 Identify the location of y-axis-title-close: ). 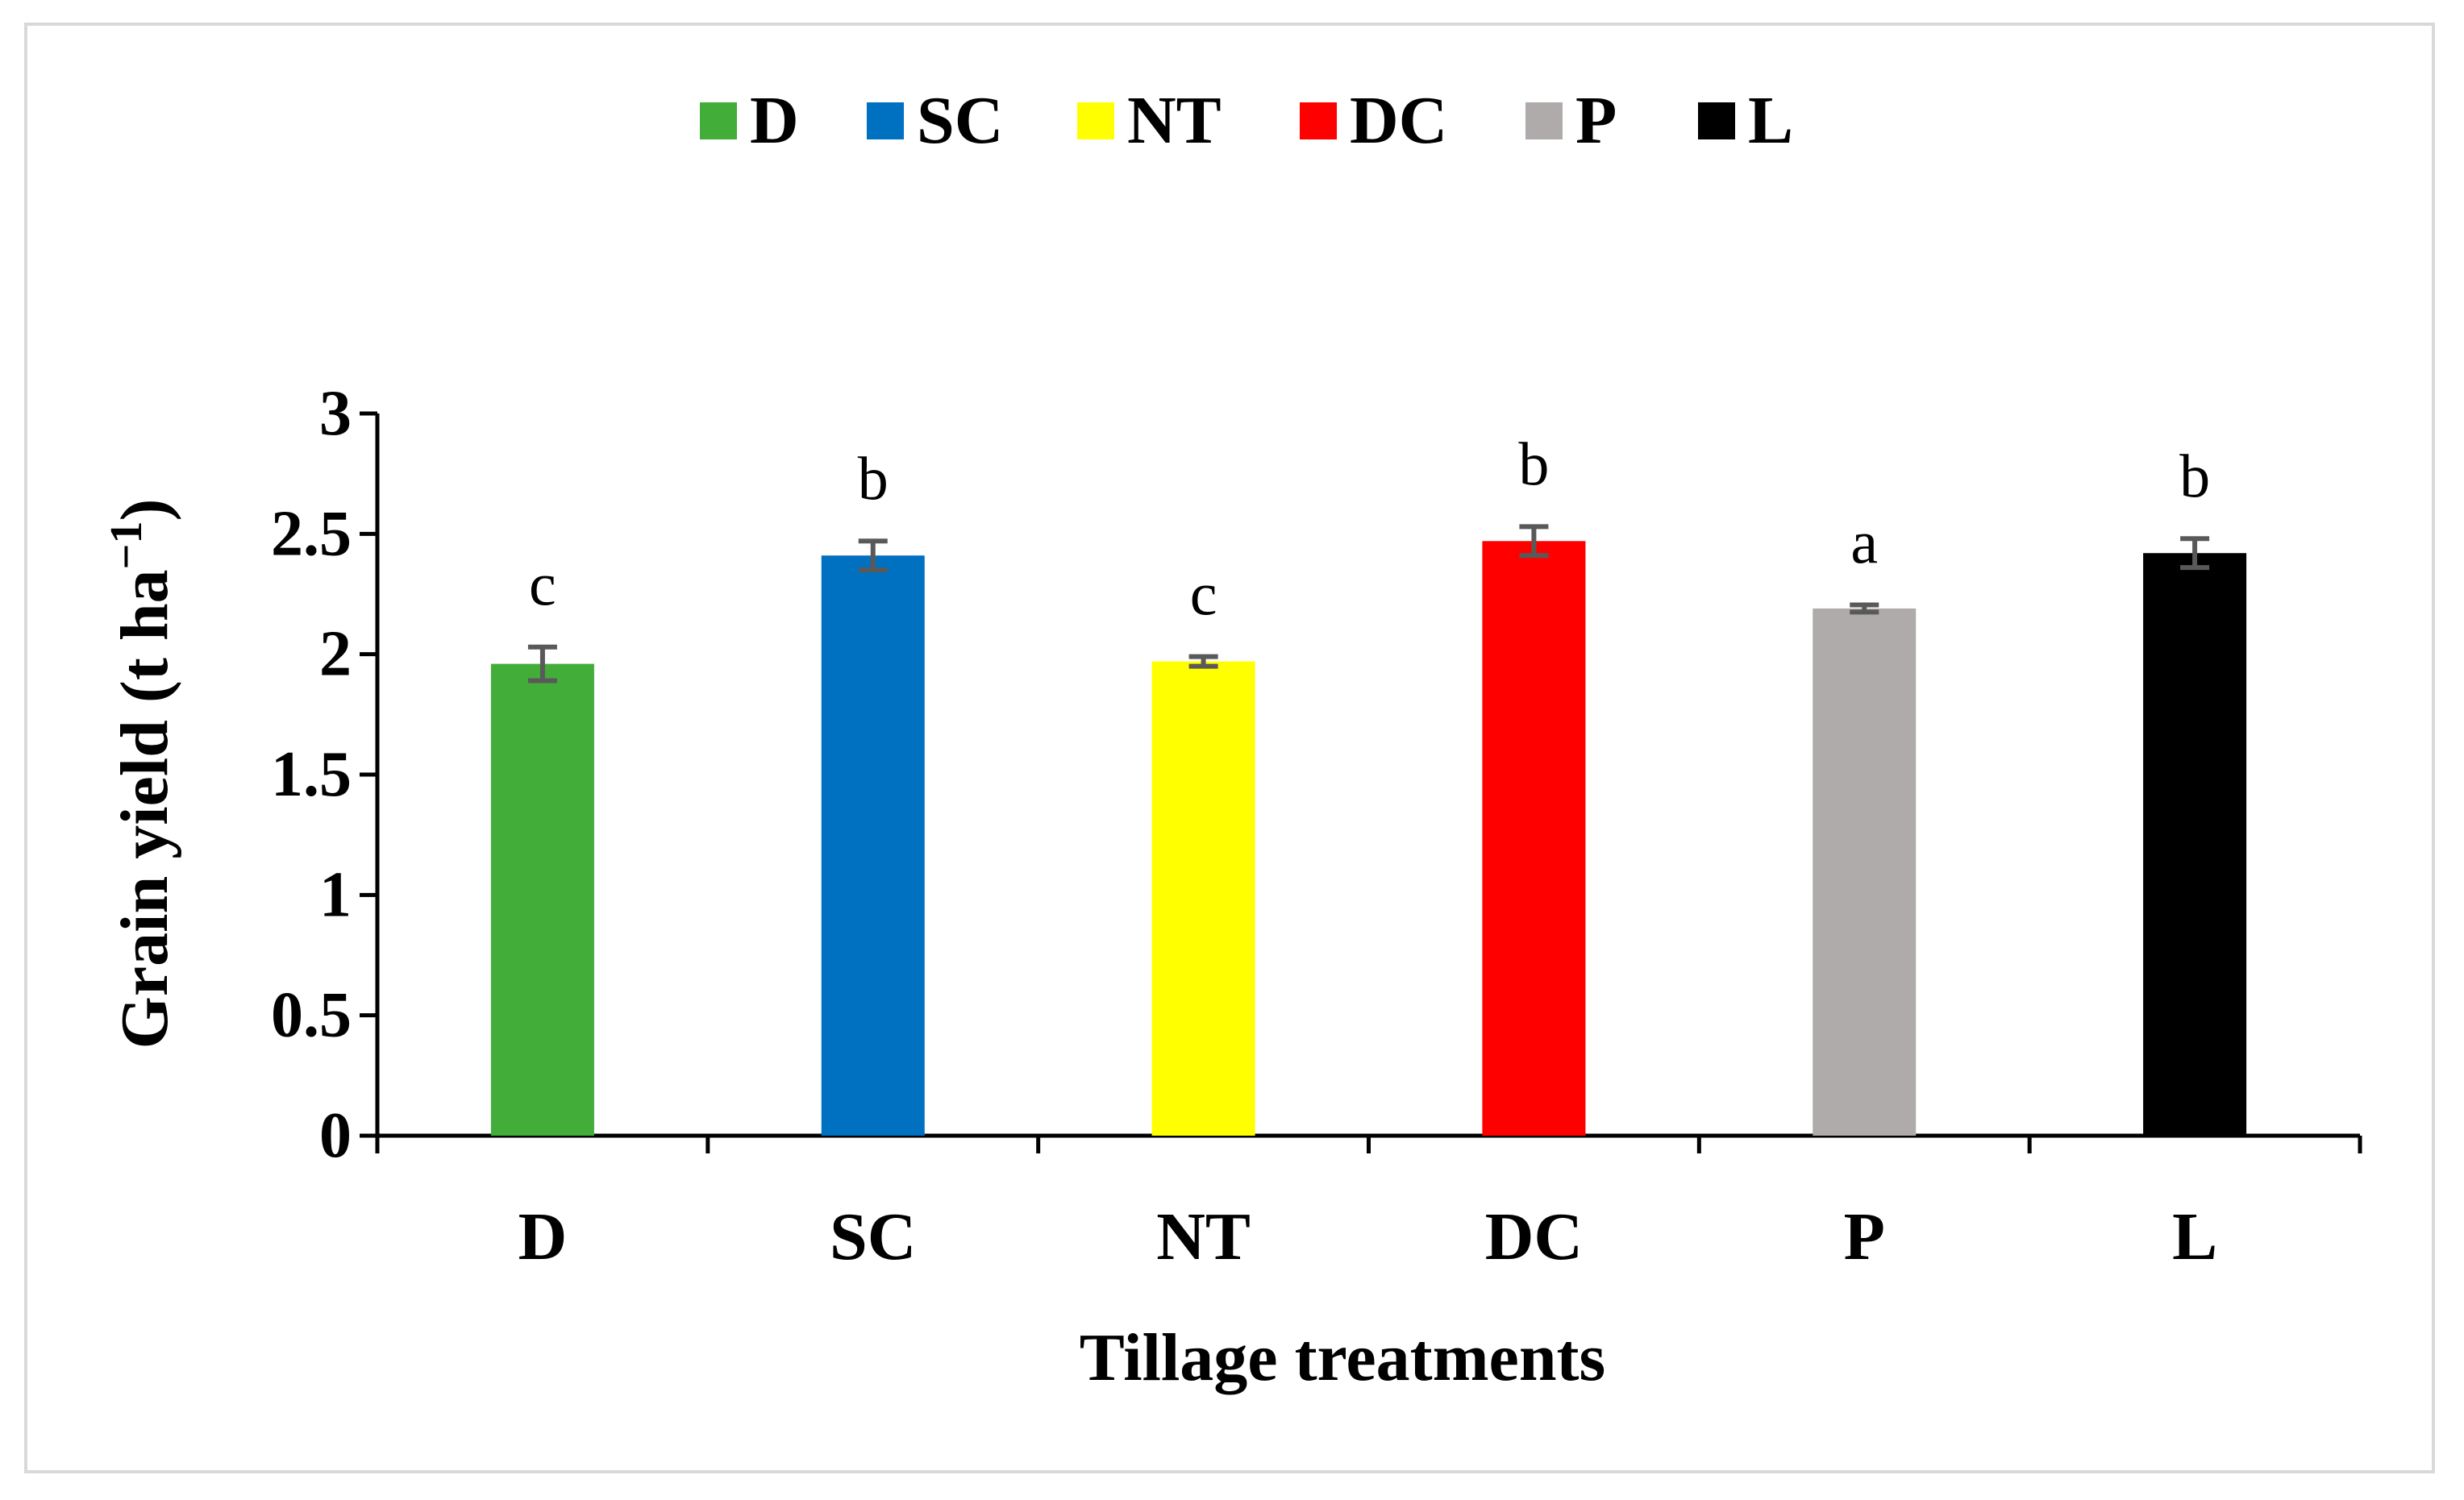
(144, 510).